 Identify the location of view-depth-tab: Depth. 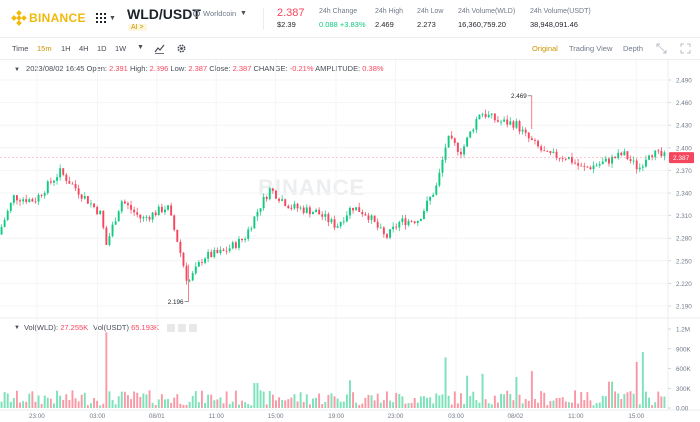
(633, 48).